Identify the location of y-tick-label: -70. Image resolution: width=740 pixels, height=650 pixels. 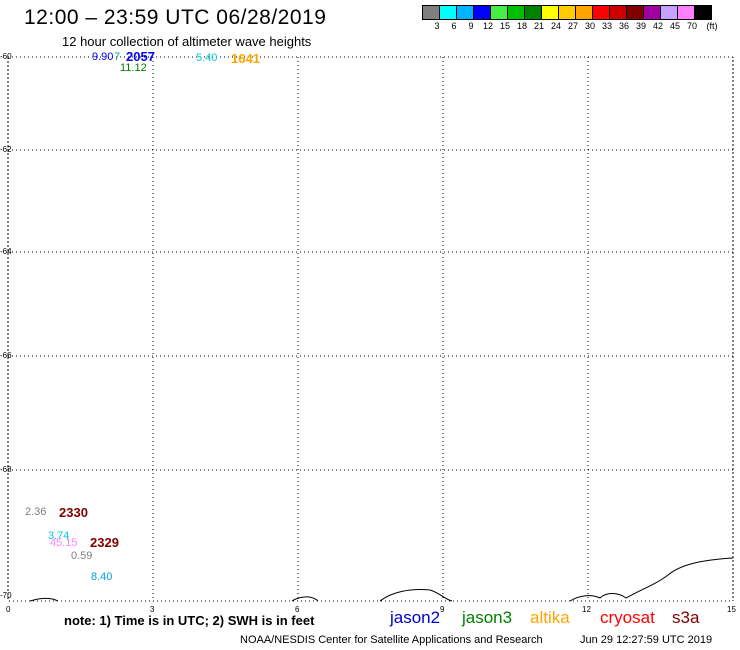
(6, 595).